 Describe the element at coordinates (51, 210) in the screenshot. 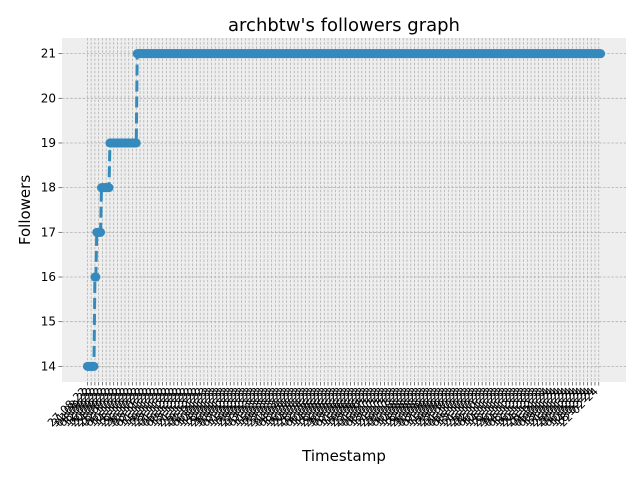

I see `y-axis: 14 15 16 17 18 19 20 21` at that location.